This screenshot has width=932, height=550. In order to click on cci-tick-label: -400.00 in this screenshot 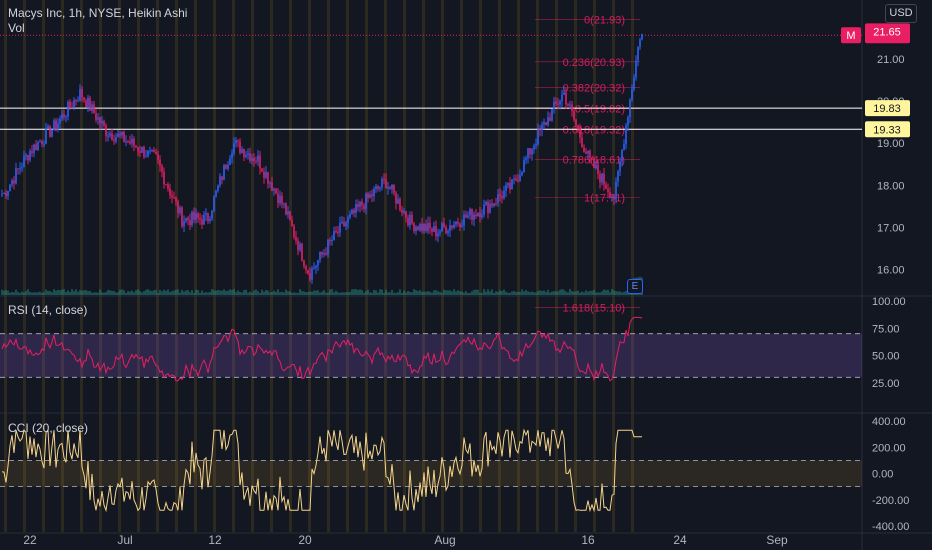, I will do `click(890, 527)`.